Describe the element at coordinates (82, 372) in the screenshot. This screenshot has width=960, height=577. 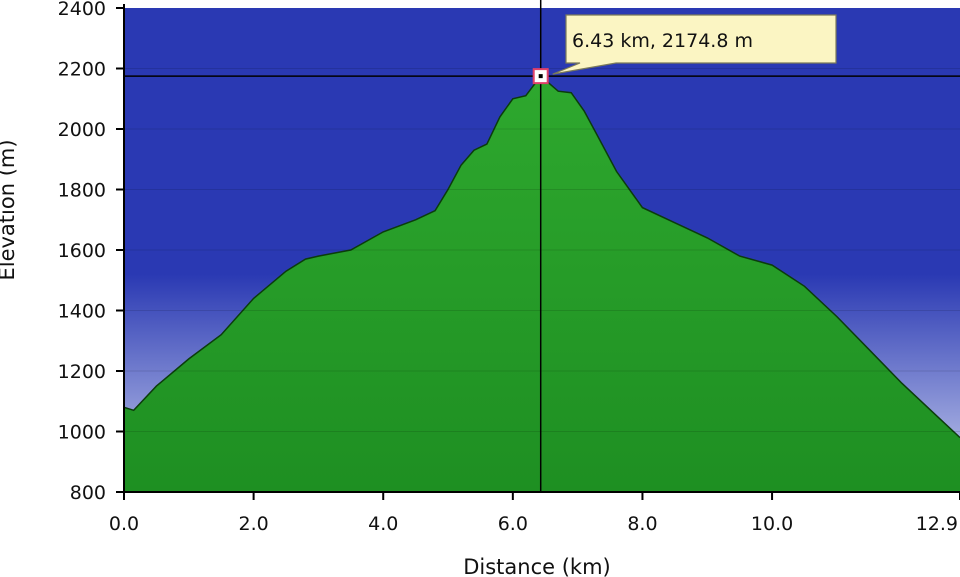
I see `y-tick-label: 1200` at that location.